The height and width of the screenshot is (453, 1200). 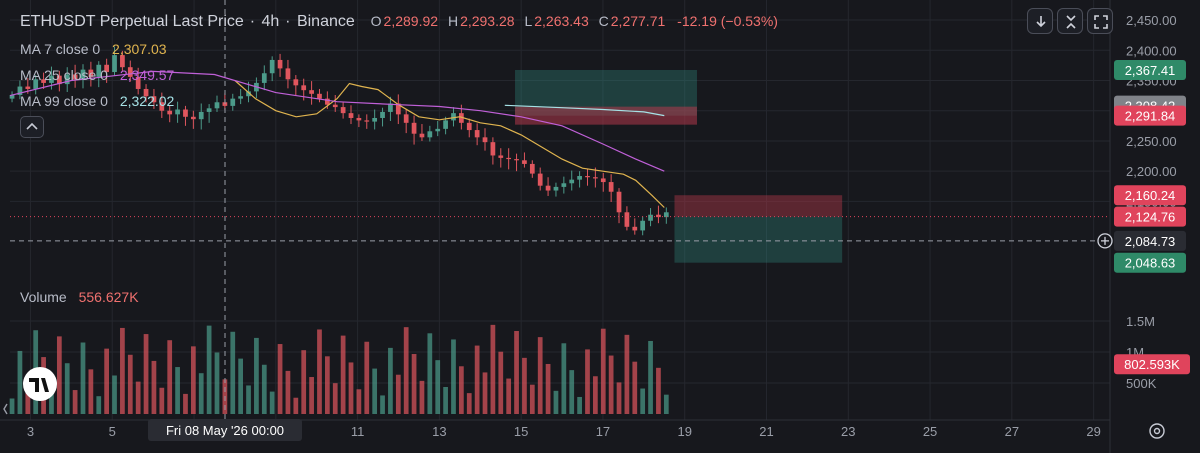 I want to click on ma25-legend: MA 25 close 0 2,349.57, so click(x=98, y=75).